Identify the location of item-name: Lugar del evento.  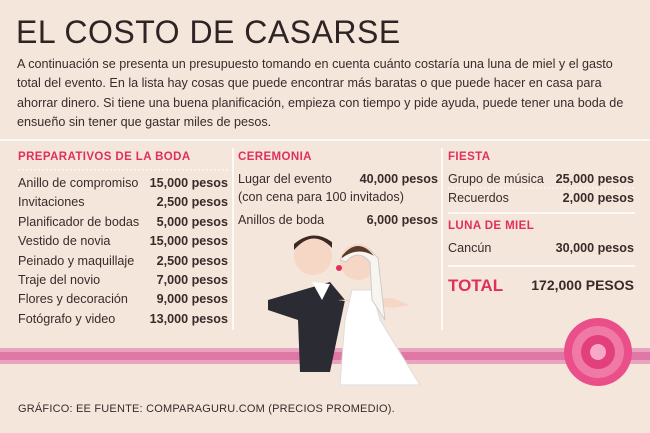
(285, 179).